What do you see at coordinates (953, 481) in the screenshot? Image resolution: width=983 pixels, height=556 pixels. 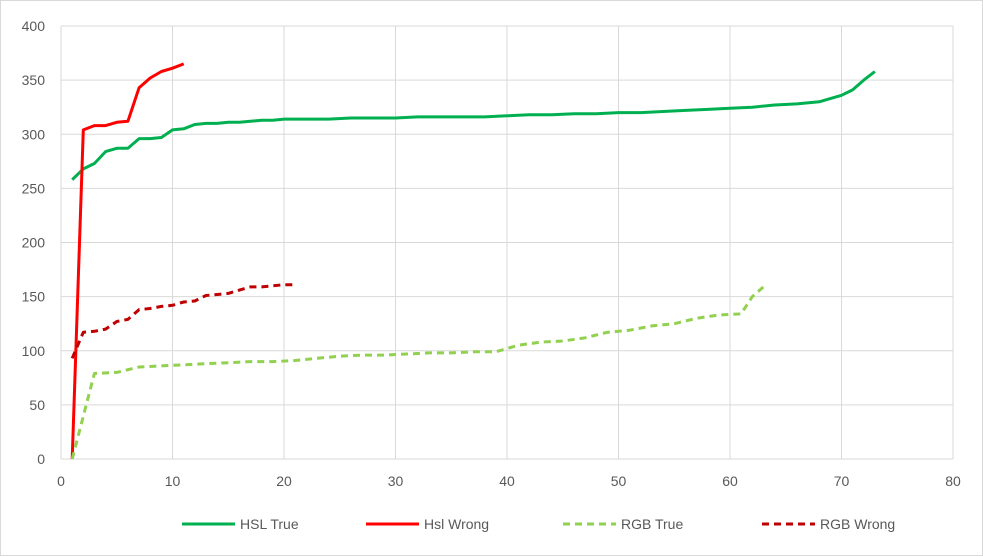 I see `x-tick-label: 80` at bounding box center [953, 481].